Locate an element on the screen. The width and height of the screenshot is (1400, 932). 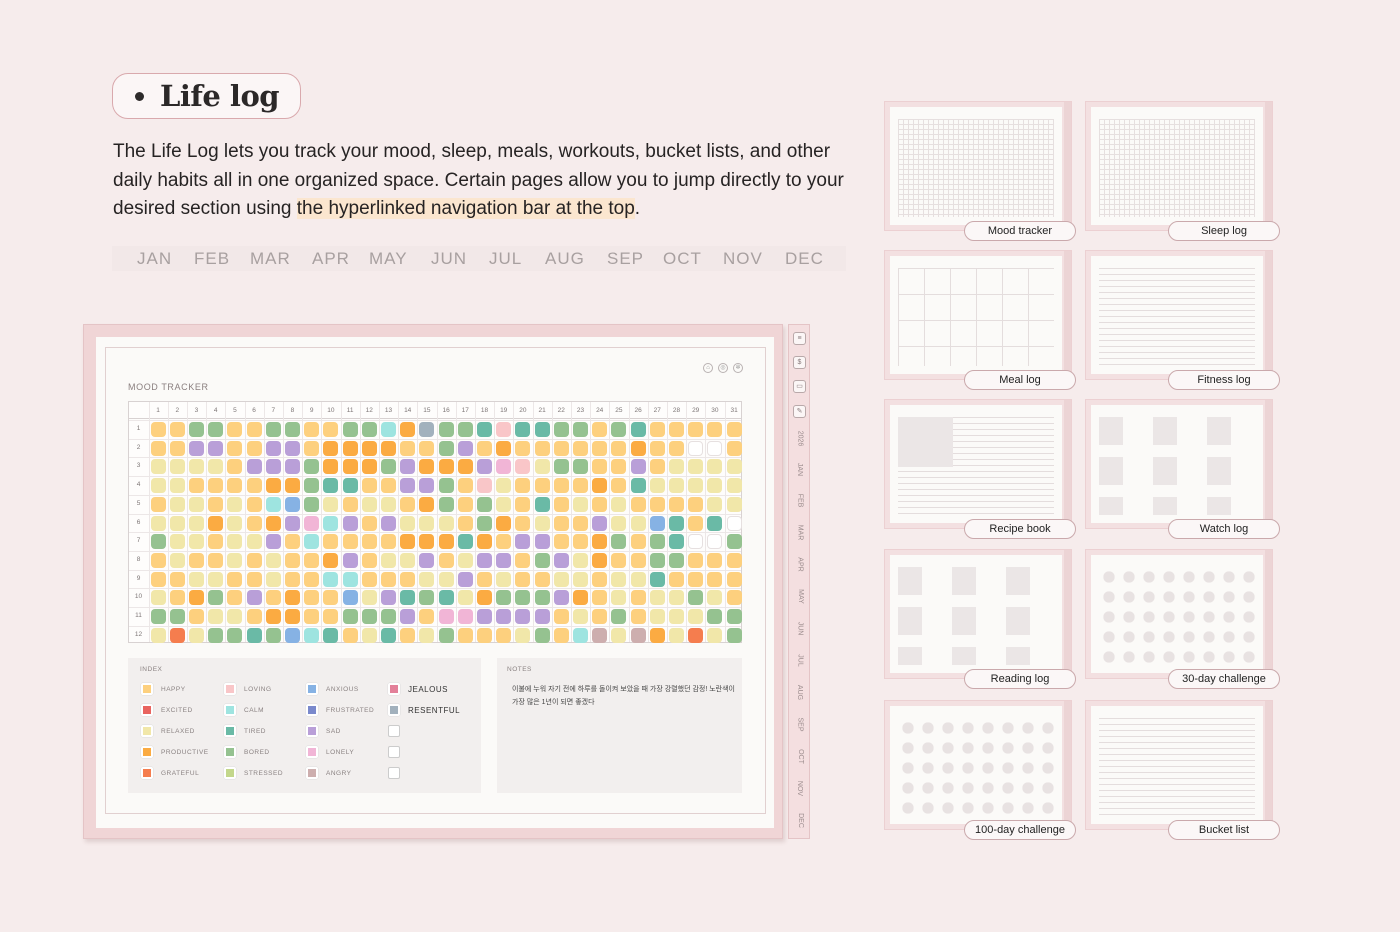
side-tab-mar: MAR is located at coordinates (800, 533).